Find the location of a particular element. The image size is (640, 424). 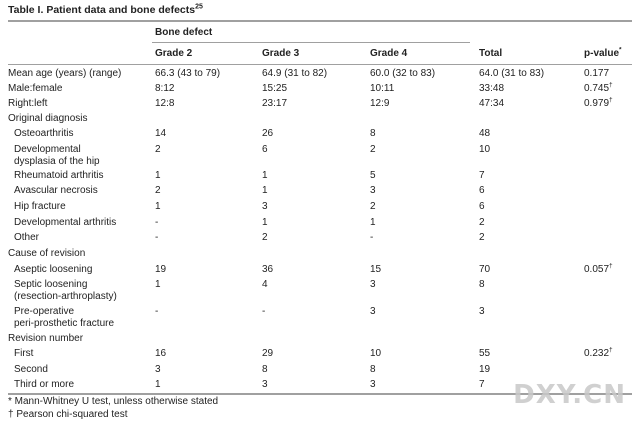

cell-p-value: 0.057† is located at coordinates (598, 269).